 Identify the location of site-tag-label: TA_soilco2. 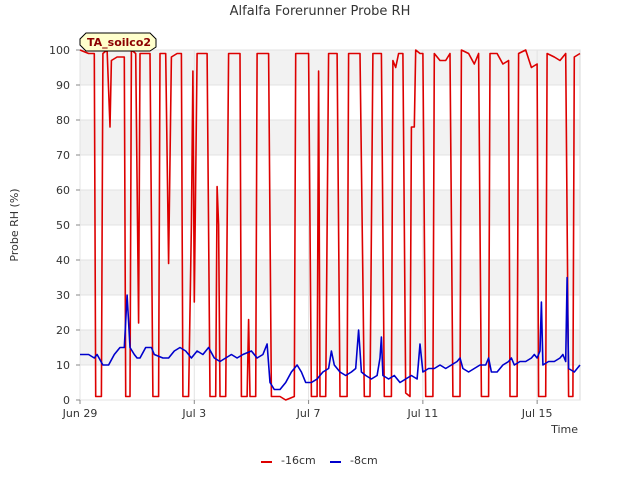
(119, 42).